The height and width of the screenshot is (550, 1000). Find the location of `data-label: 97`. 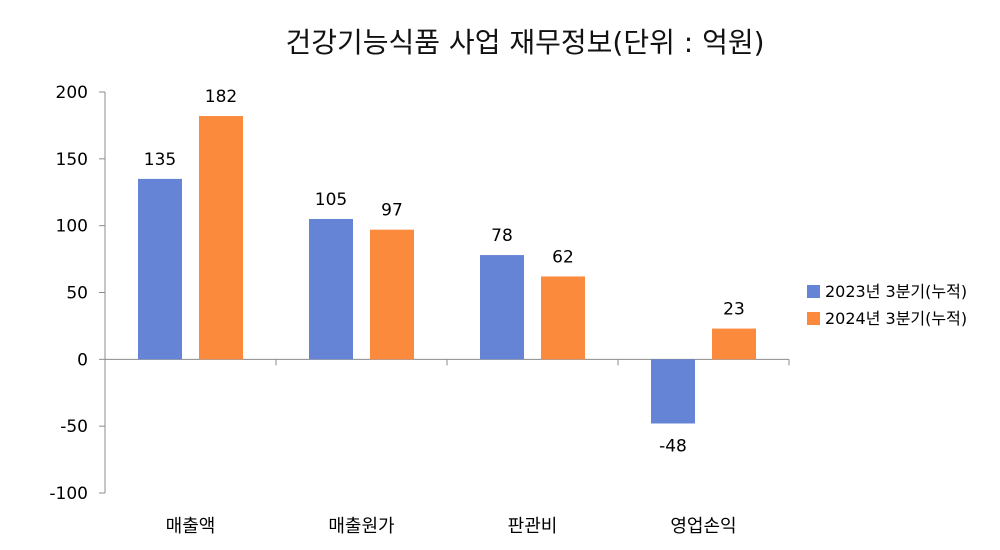

data-label: 97 is located at coordinates (392, 211).